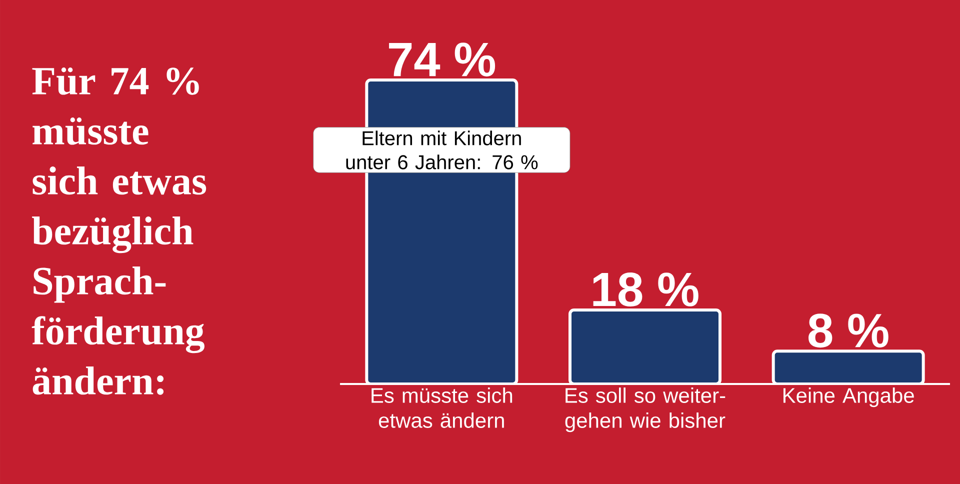 This screenshot has height=484, width=960. What do you see at coordinates (848, 331) in the screenshot?
I see `data-label: 8 %` at bounding box center [848, 331].